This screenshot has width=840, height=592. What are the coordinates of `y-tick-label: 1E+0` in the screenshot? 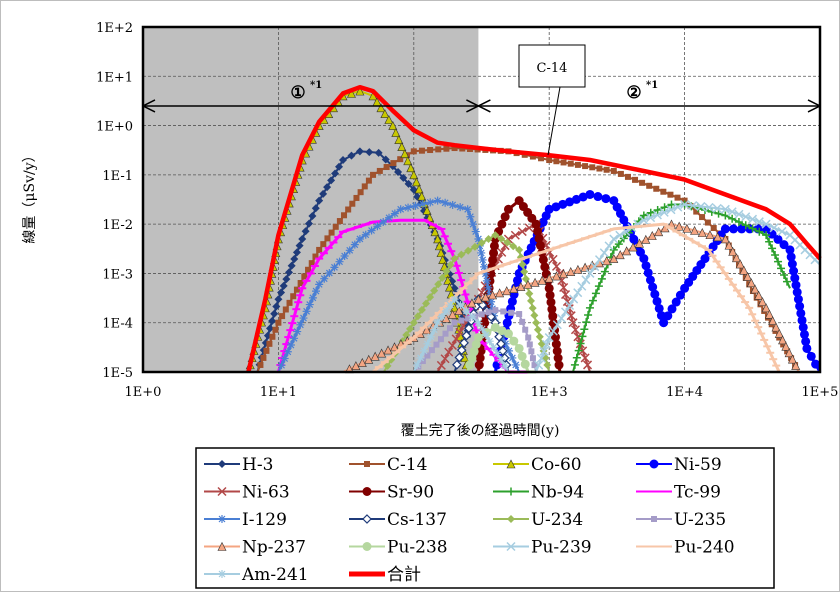 It's located at (114, 127).